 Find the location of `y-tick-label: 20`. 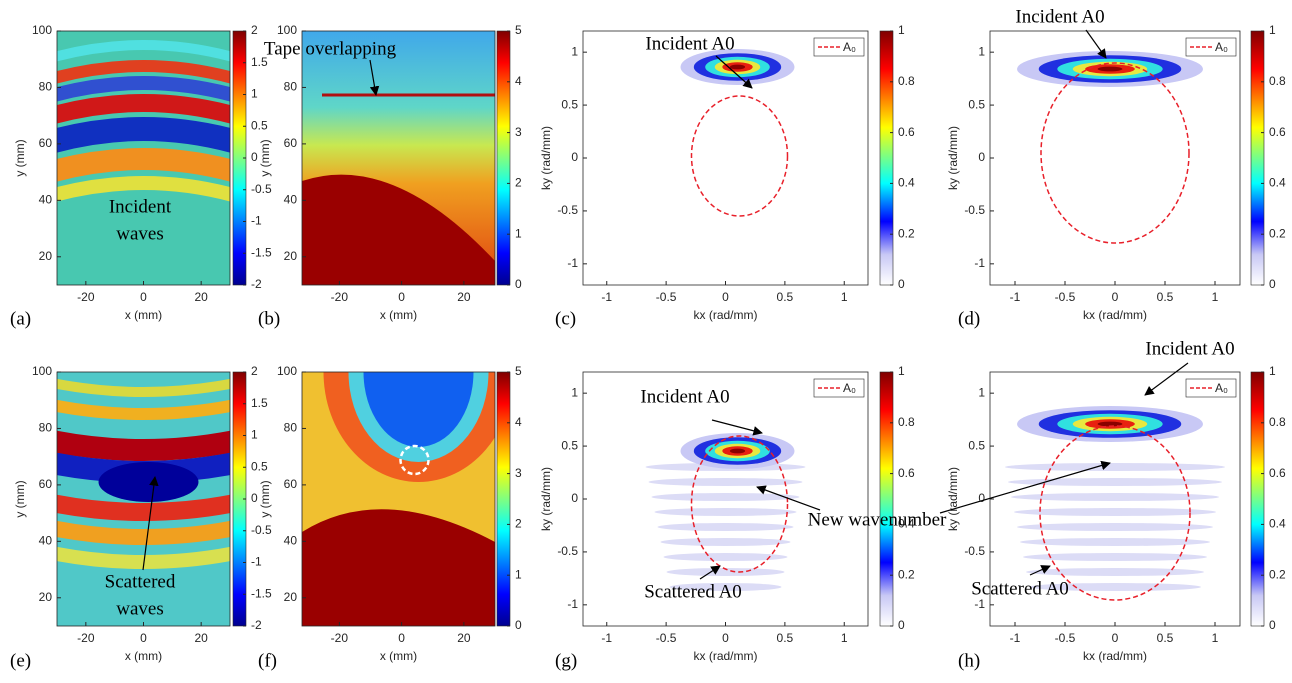

y-tick-label: 20 is located at coordinates (46, 597).